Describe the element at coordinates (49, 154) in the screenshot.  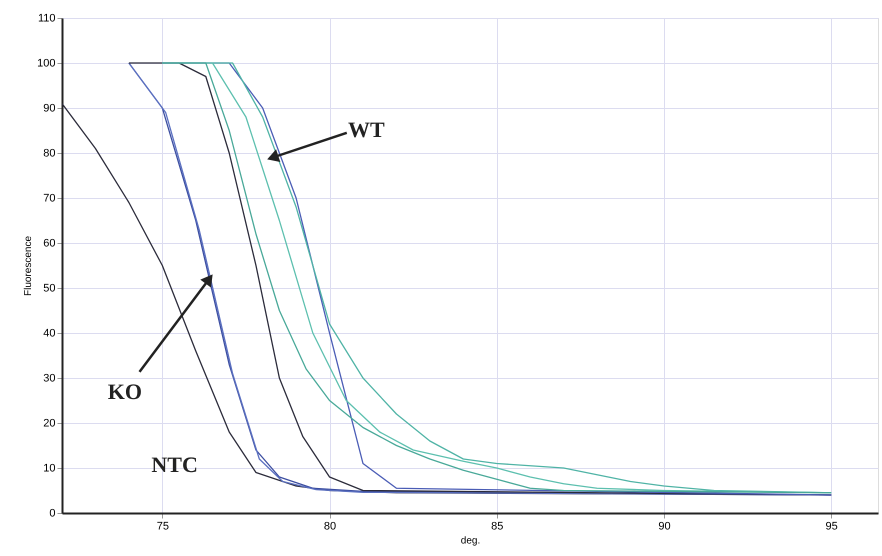
I see `y-tick-label: 80` at that location.